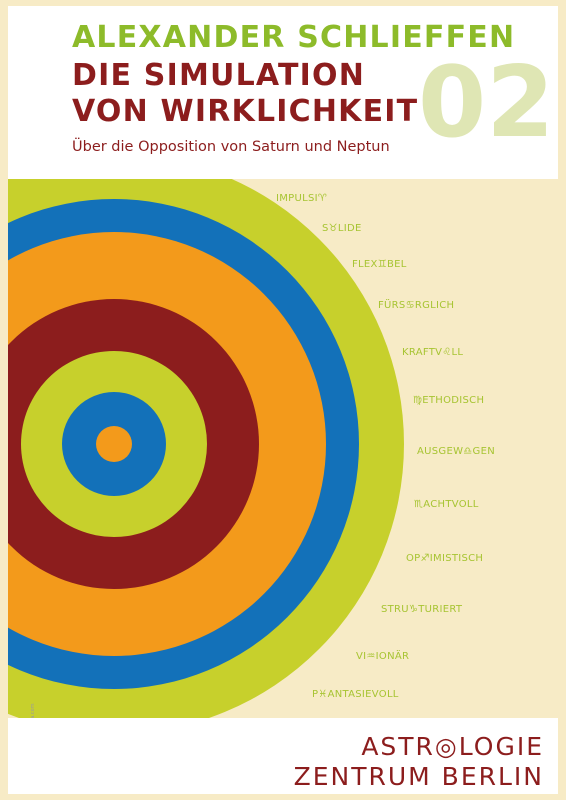 The height and width of the screenshot is (800, 566). I want to click on keyword-leo: KRAFTV♌LL, so click(433, 352).